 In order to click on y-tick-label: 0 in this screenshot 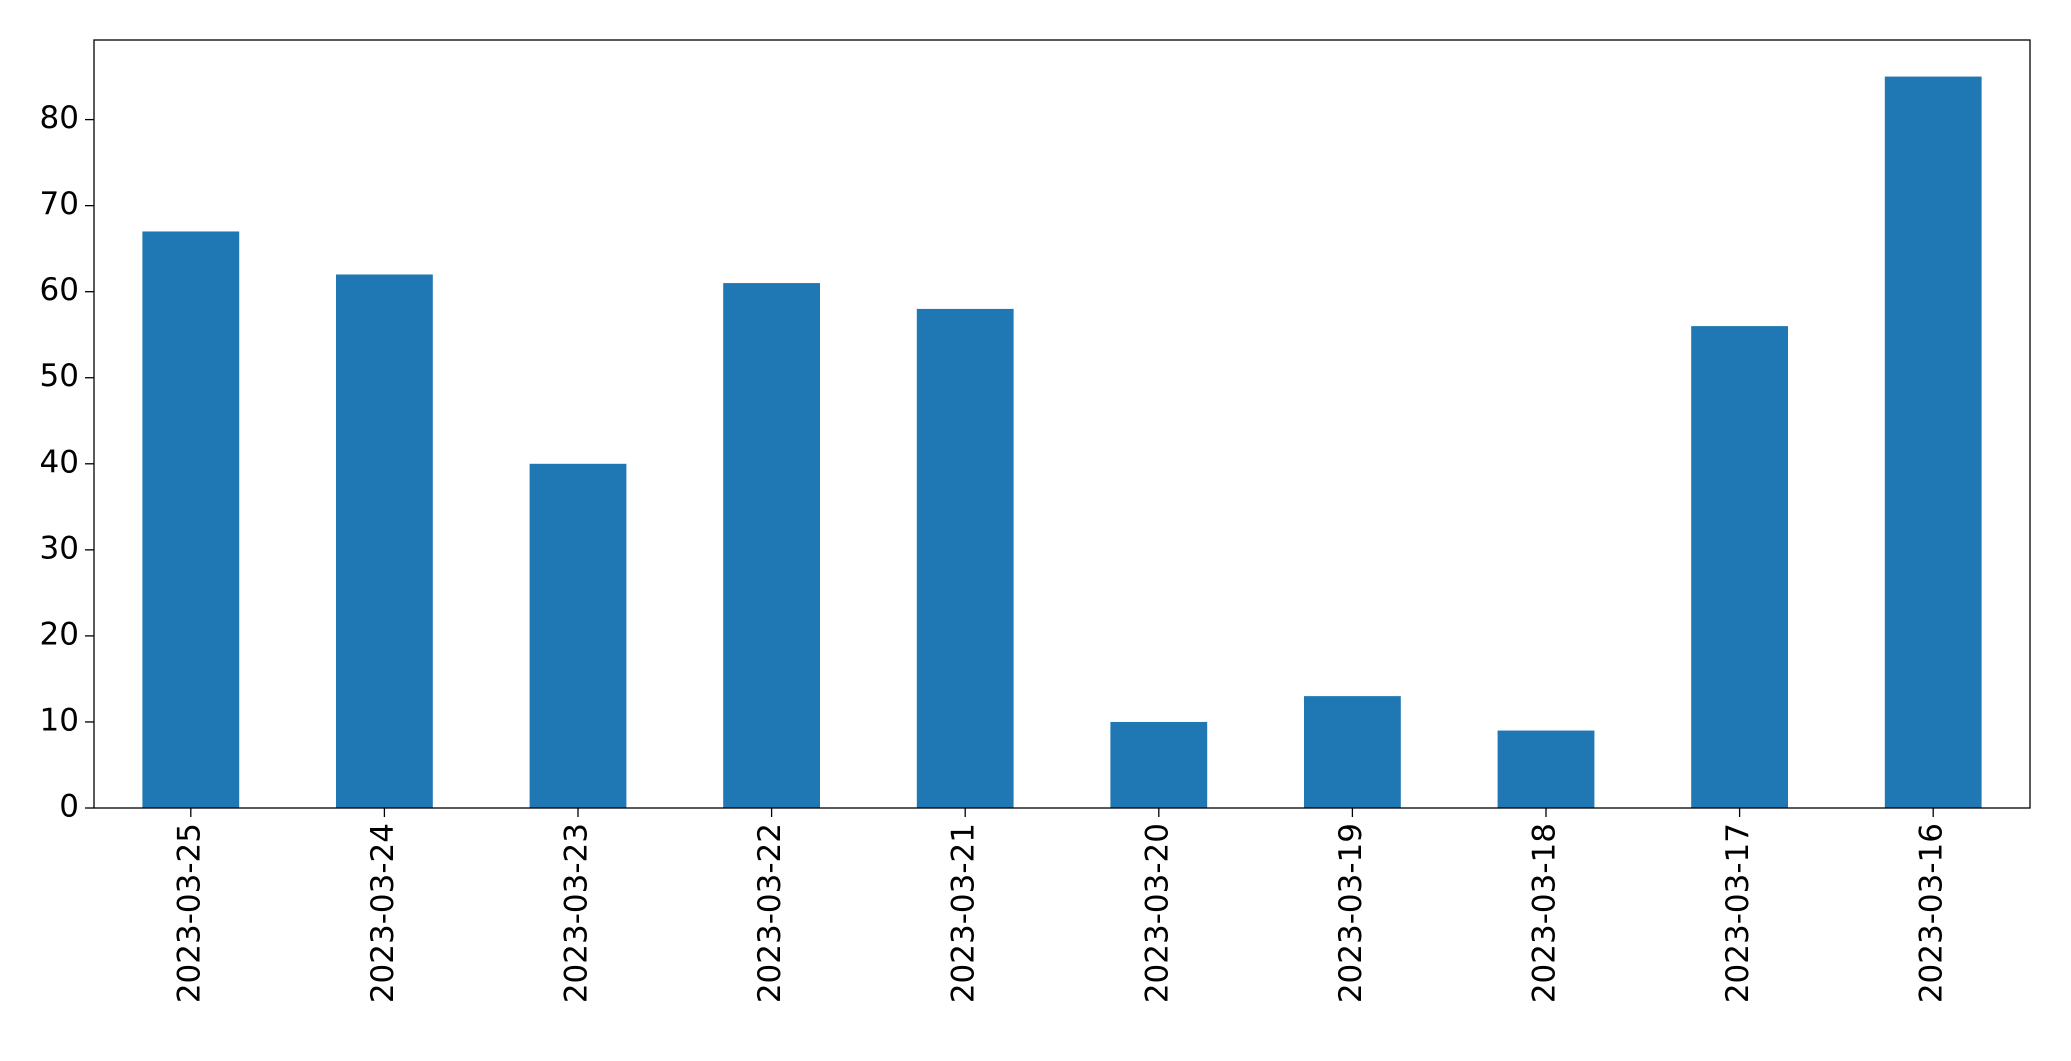, I will do `click(69, 807)`.